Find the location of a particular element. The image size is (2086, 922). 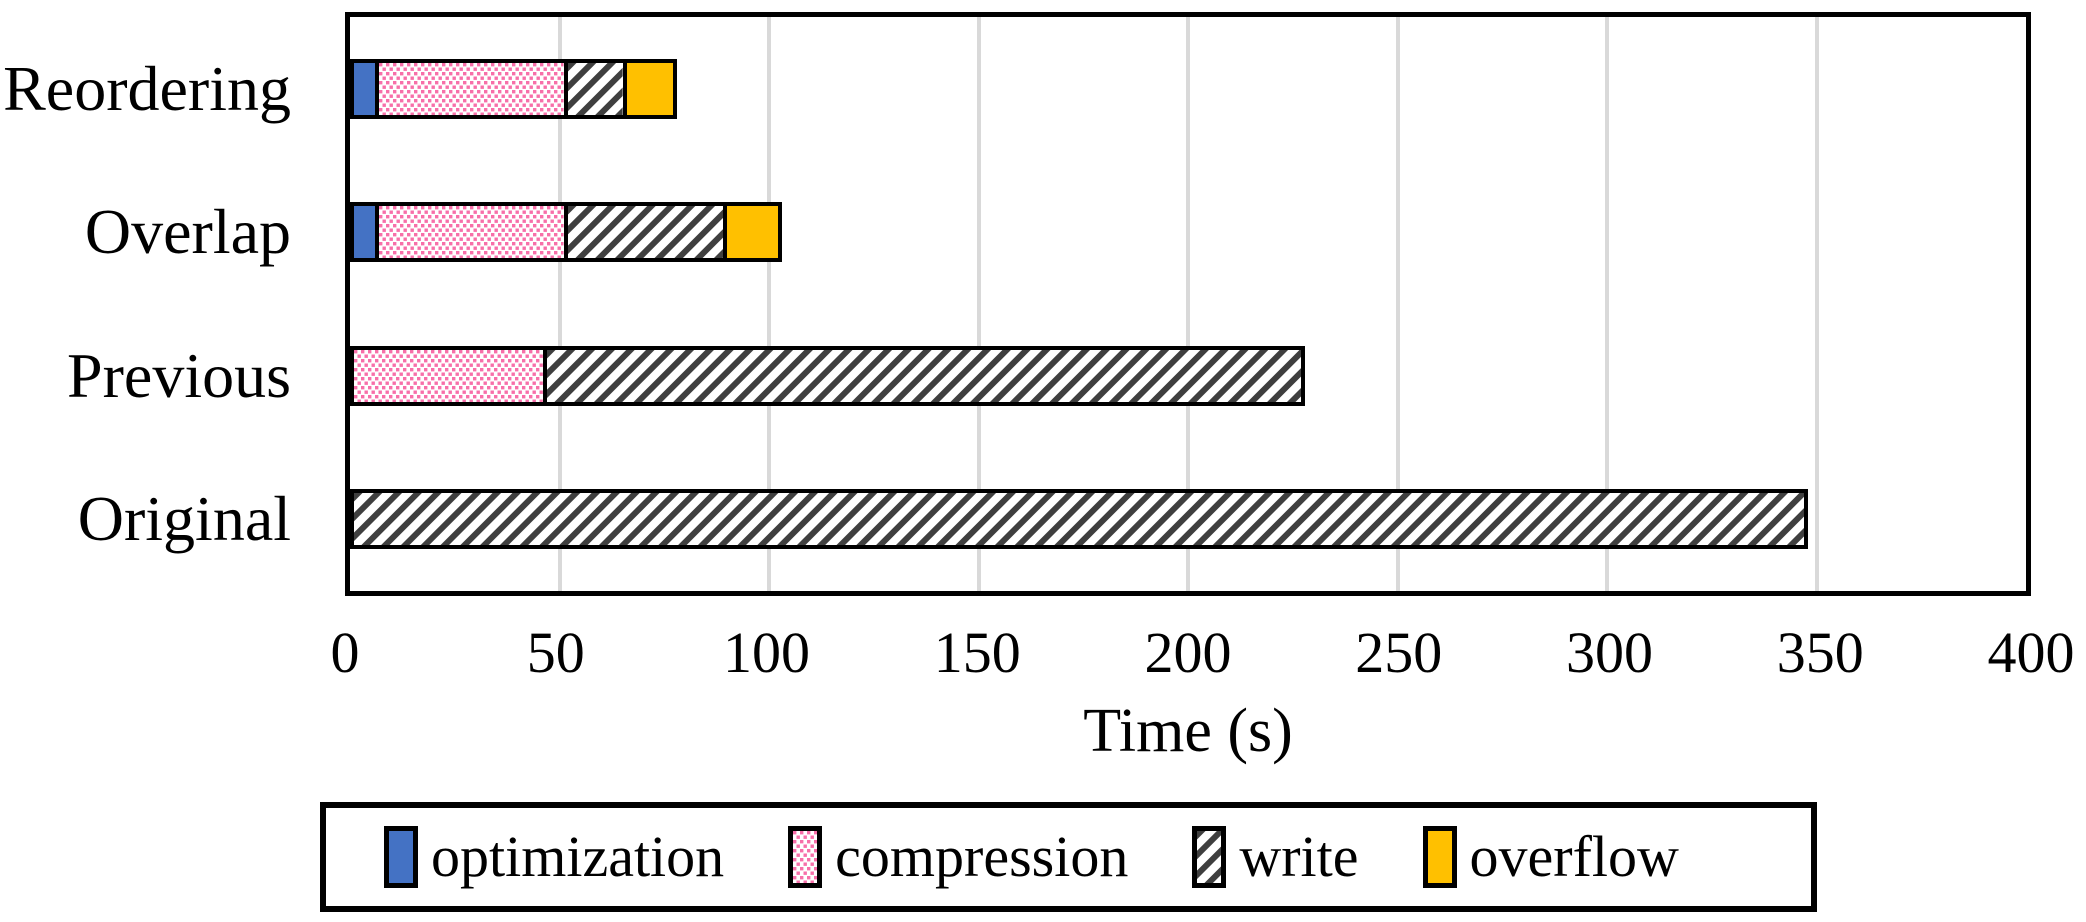

bar-row-previous is located at coordinates (828, 375).